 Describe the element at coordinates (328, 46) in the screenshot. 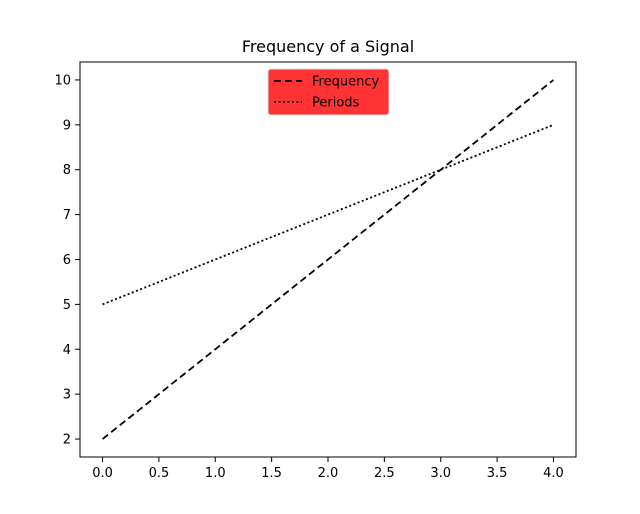

I see `chart-title: Frequency of a Signal` at that location.